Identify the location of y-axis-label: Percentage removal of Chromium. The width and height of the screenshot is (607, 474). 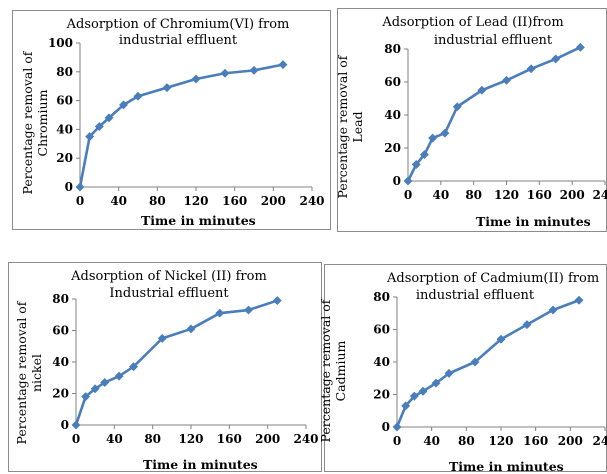
(36, 123).